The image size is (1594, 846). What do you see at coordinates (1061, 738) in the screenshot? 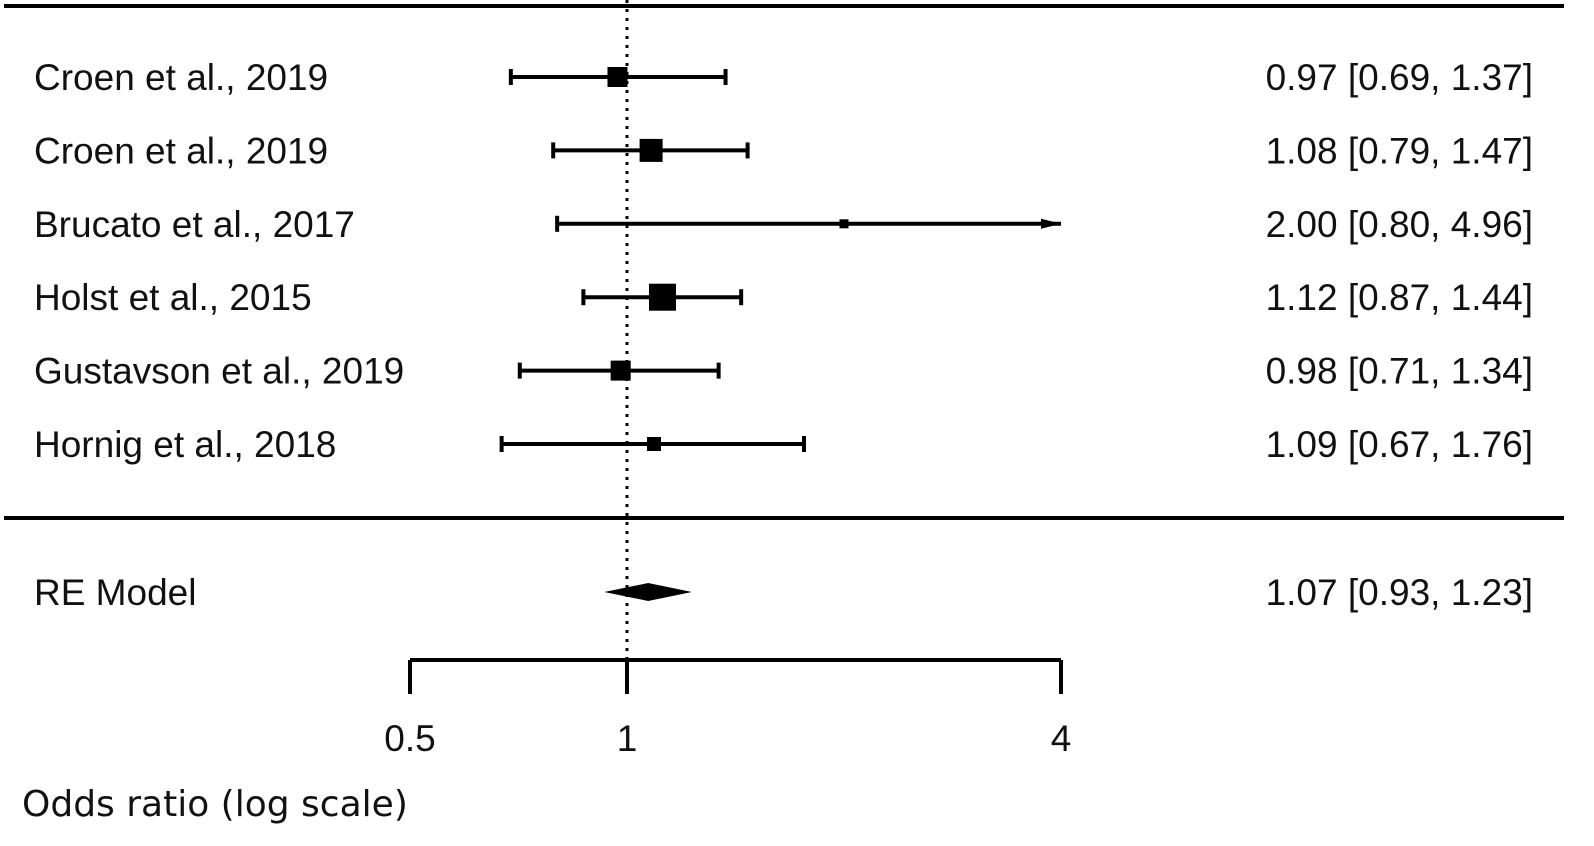
I see `x-tick-label: 4` at bounding box center [1061, 738].